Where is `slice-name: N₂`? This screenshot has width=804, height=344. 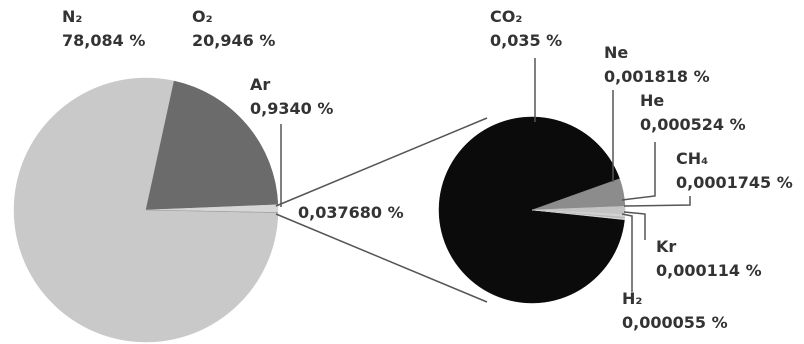
slice-name: N₂ is located at coordinates (72, 16).